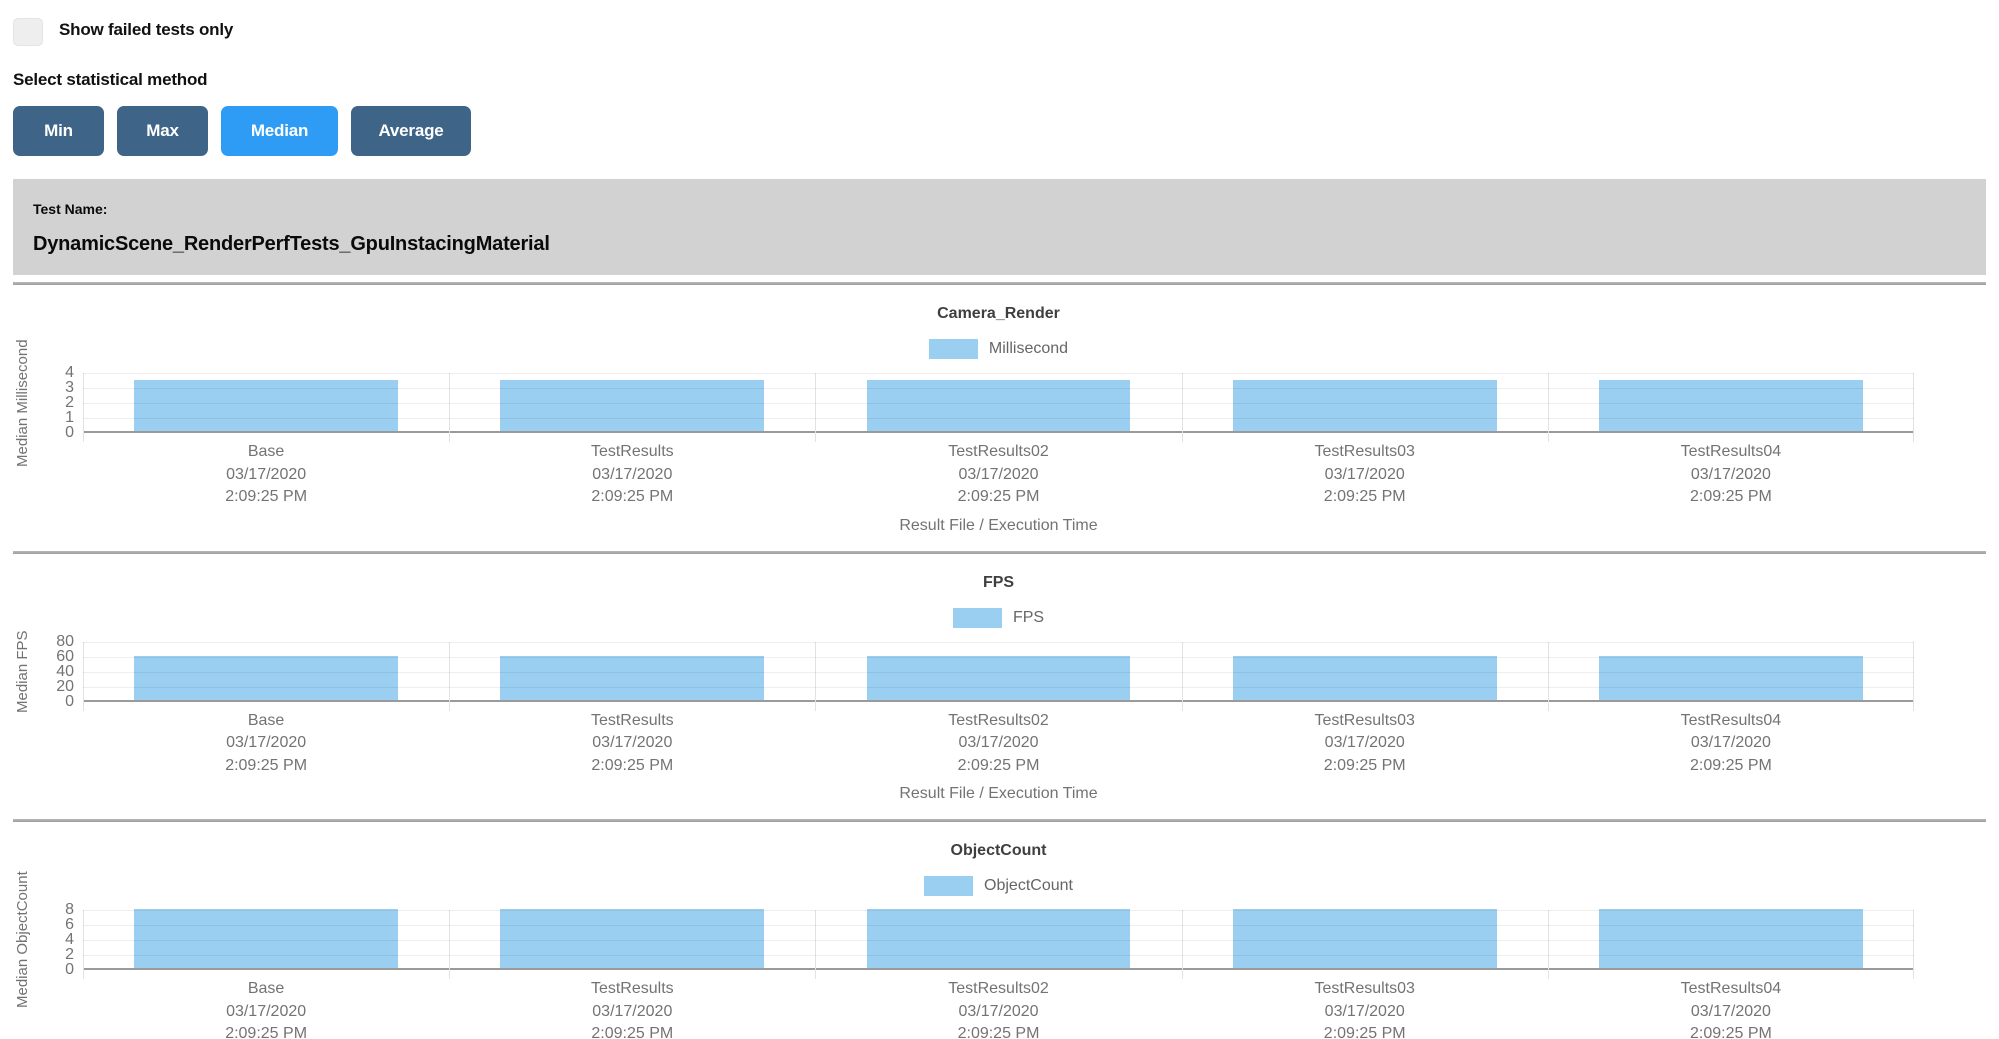 The width and height of the screenshot is (1999, 1039). What do you see at coordinates (69, 939) in the screenshot?
I see `y-tick-label: 4` at bounding box center [69, 939].